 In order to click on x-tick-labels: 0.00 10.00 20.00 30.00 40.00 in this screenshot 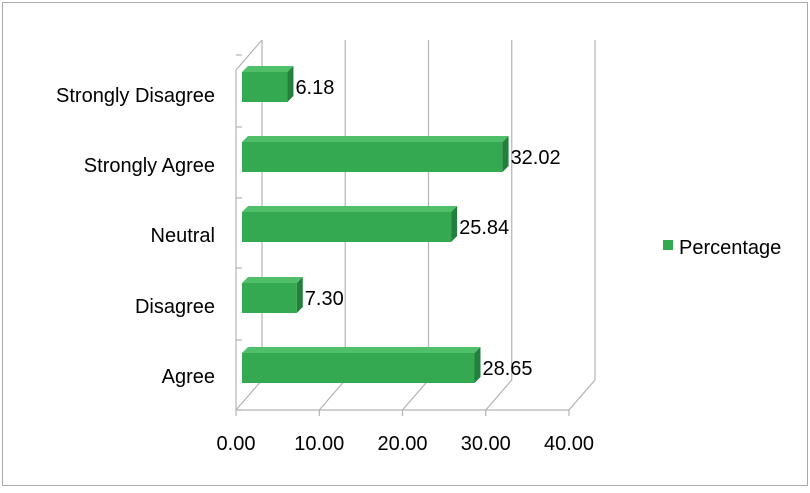, I will do `click(406, 444)`.